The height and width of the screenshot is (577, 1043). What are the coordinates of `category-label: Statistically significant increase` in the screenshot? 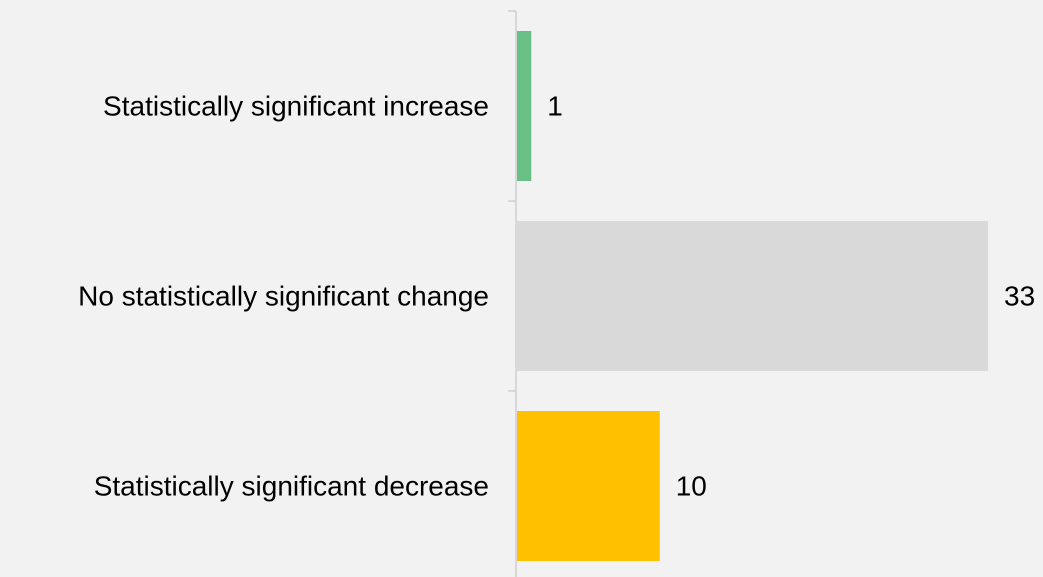 It's located at (296, 106).